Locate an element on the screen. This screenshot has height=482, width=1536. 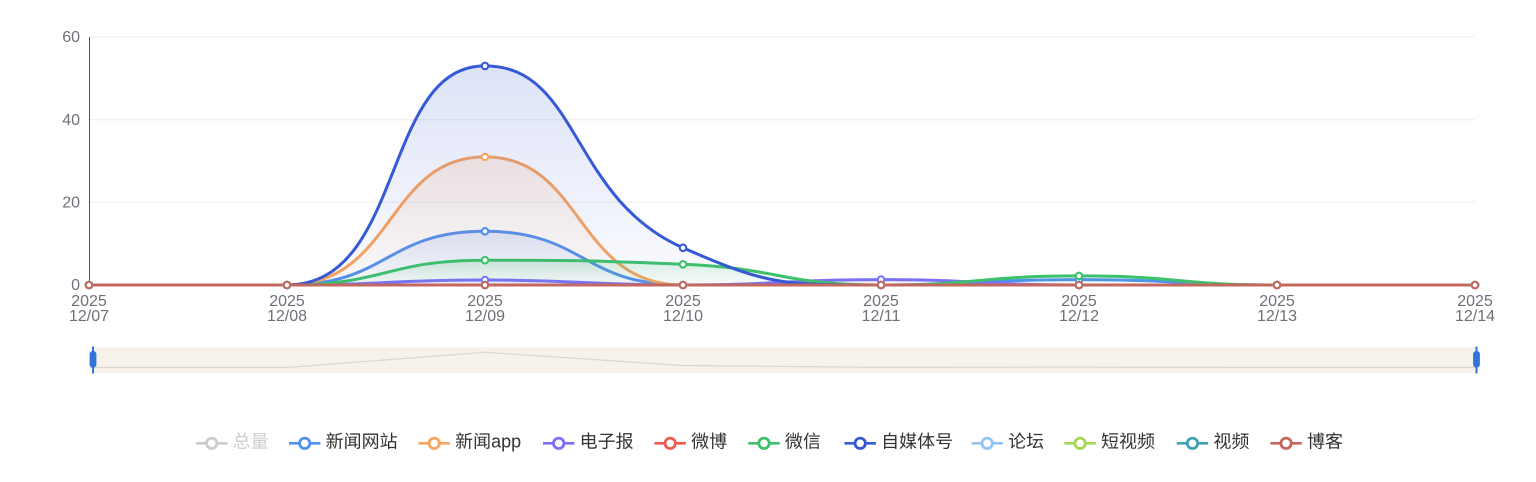
svg-text: 0 is located at coordinates (75, 285).